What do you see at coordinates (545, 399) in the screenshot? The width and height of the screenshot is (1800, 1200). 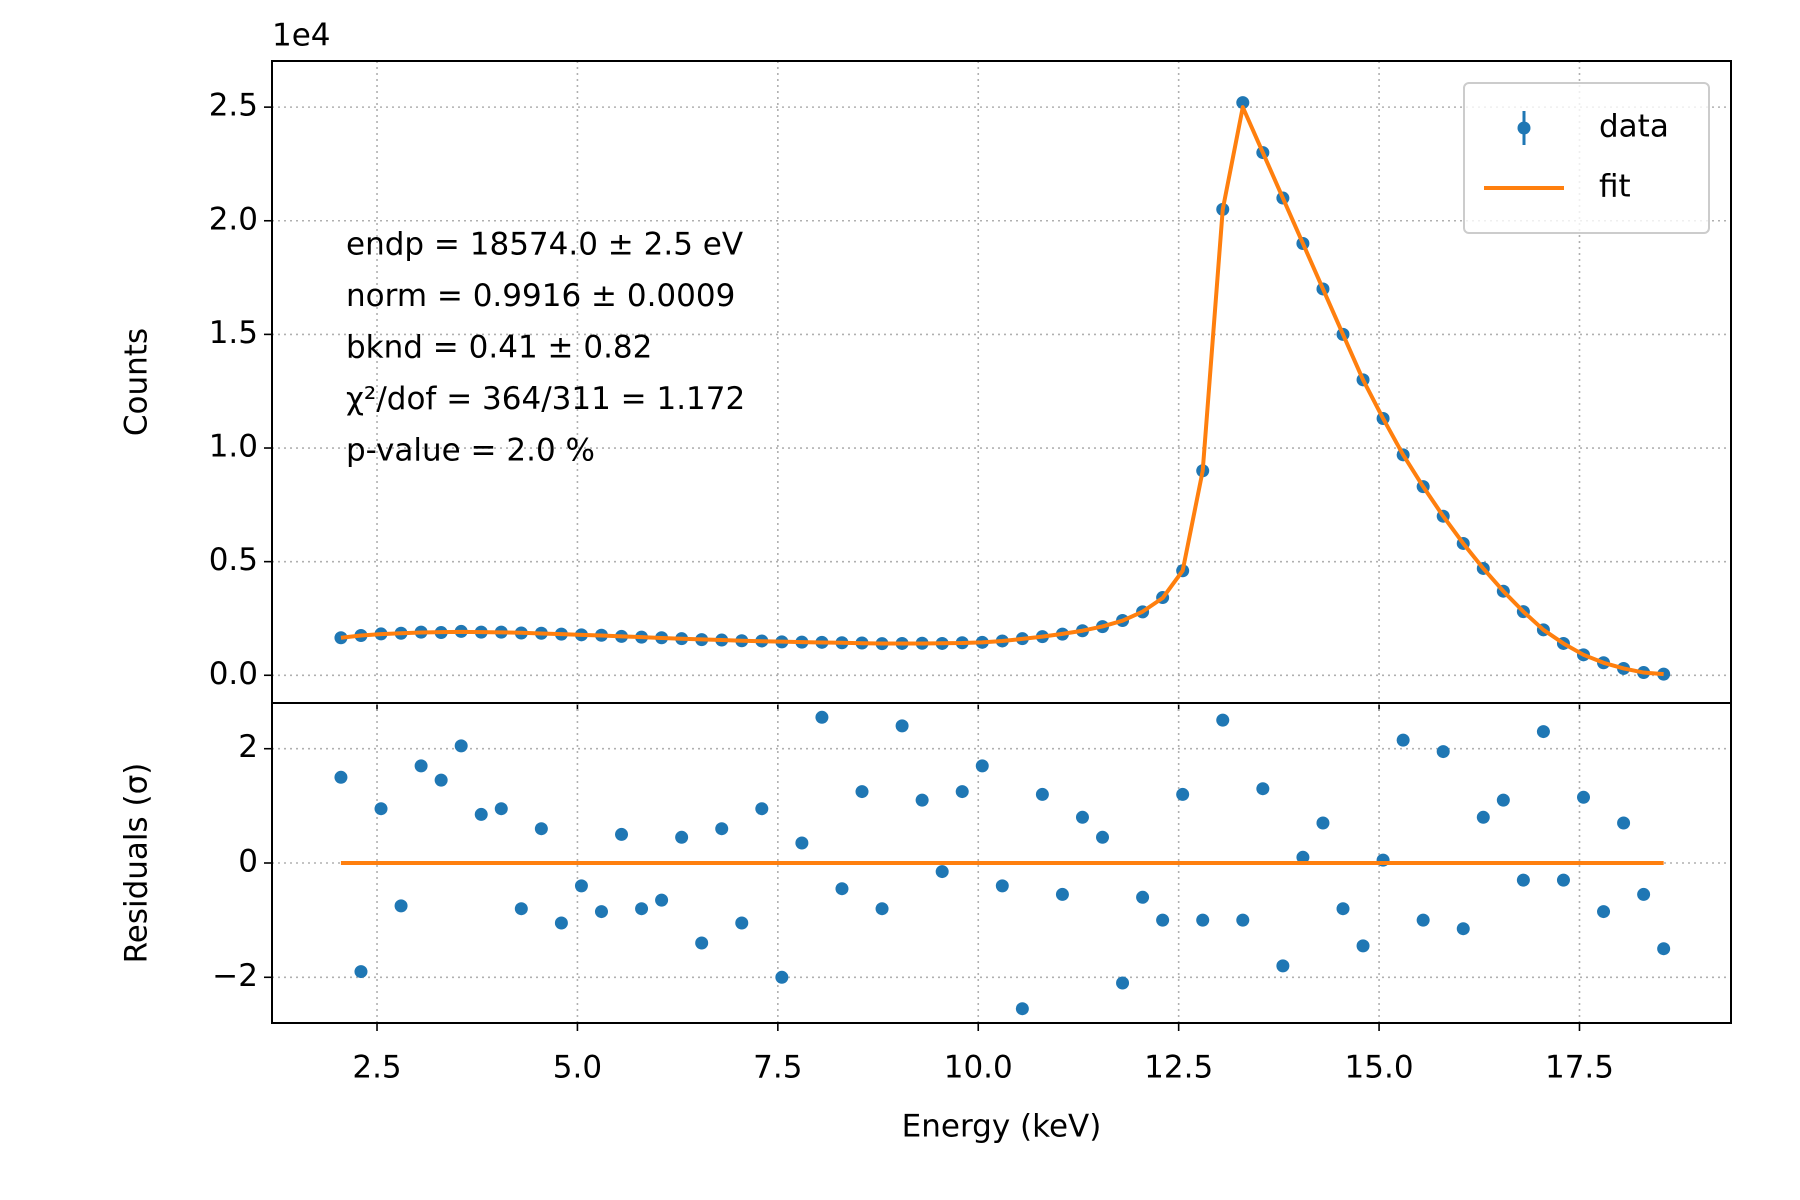 I see `annotation: χ²/dof = 364/311 = 1.172` at bounding box center [545, 399].